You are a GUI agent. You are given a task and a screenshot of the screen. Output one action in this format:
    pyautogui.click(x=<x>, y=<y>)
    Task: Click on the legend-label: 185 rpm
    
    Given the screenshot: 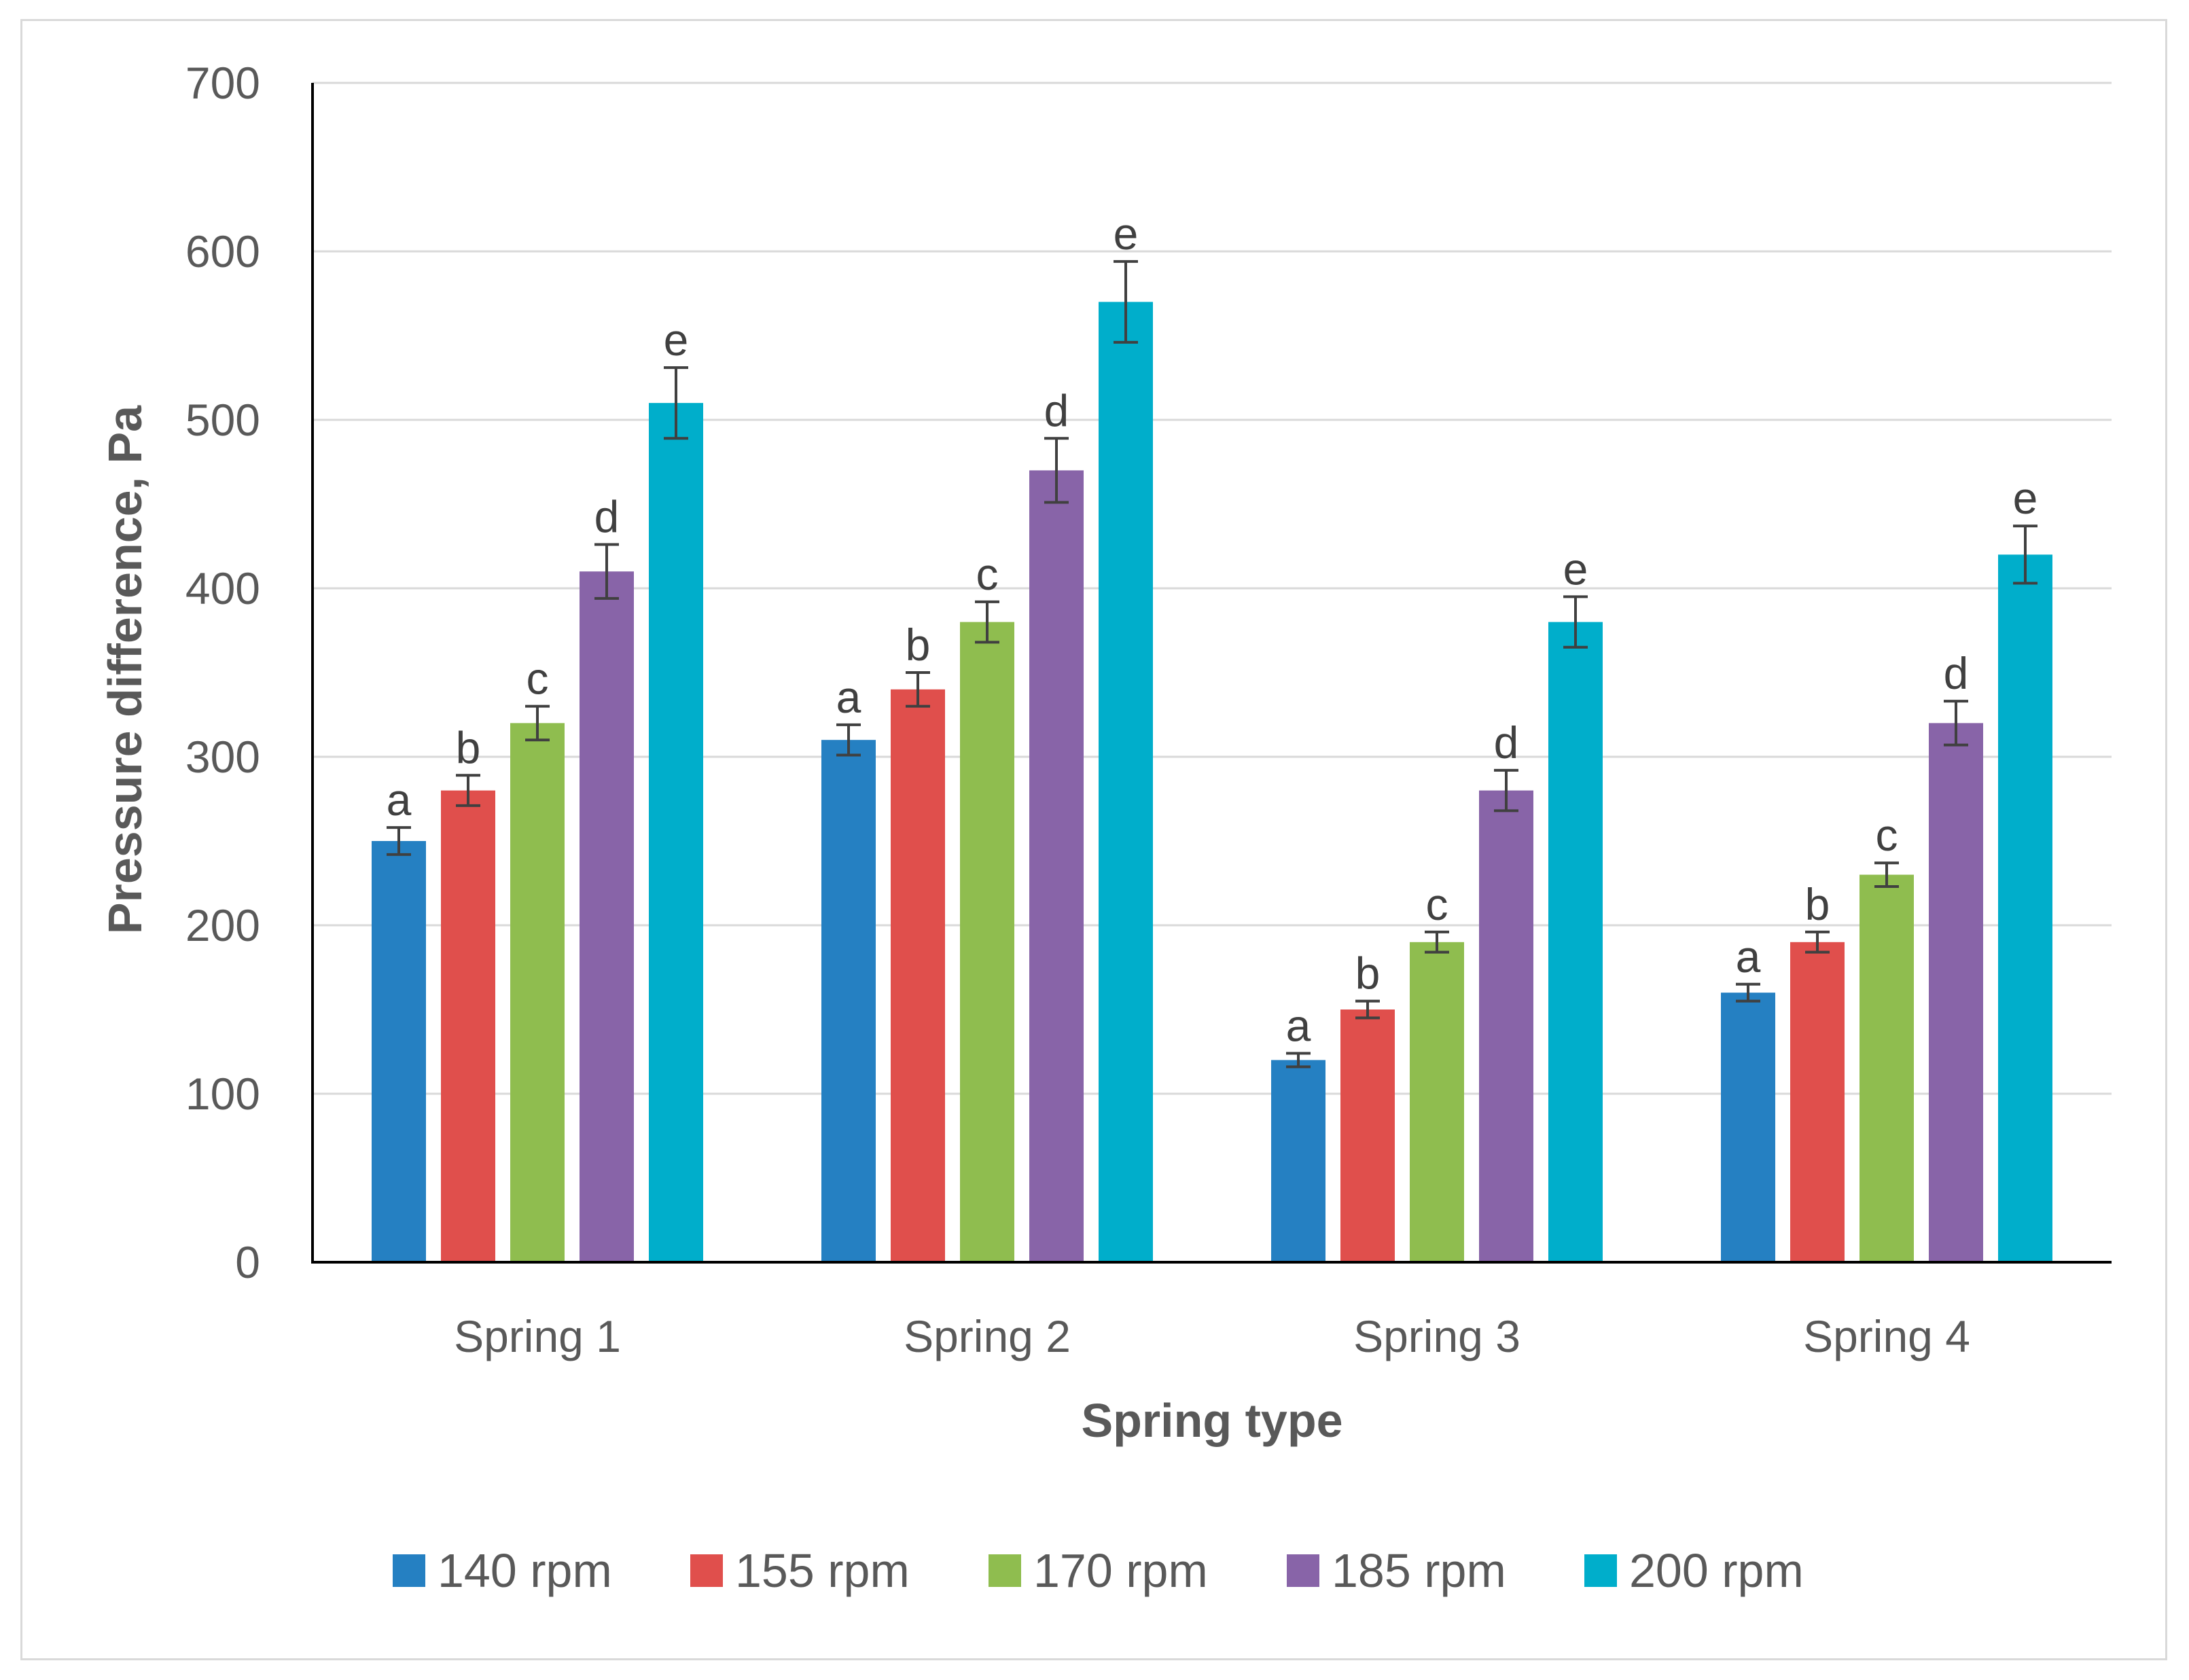 What is the action you would take?
    pyautogui.click(x=1419, y=1570)
    